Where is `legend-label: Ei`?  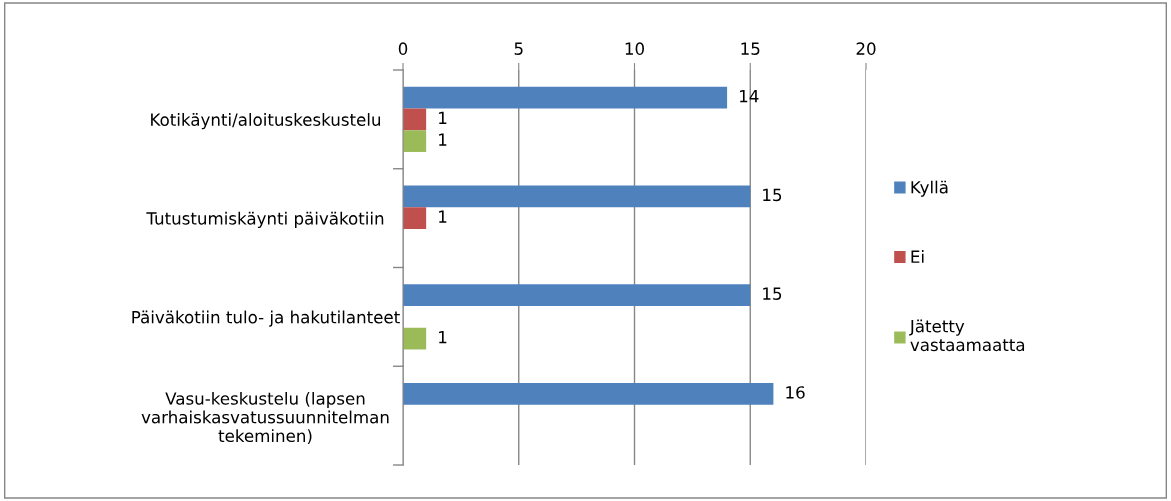 legend-label: Ei is located at coordinates (917, 256).